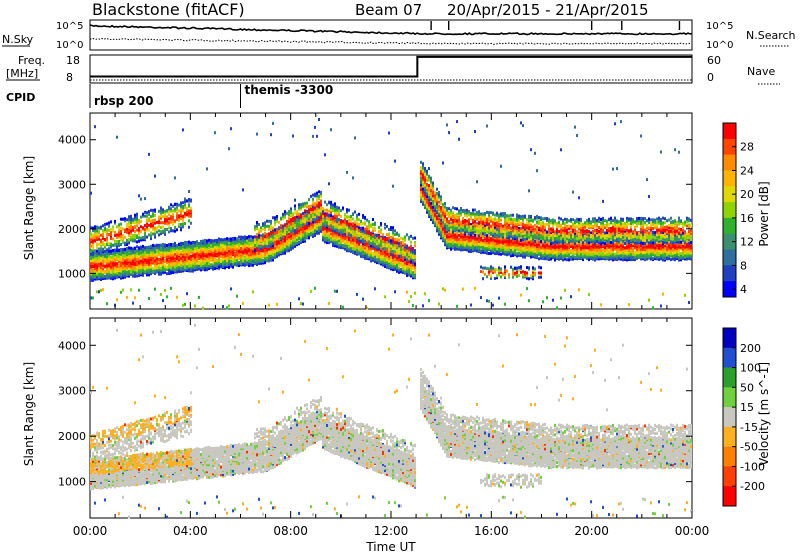  What do you see at coordinates (73, 60) in the screenshot?
I see `freq-tick-top: 18` at bounding box center [73, 60].